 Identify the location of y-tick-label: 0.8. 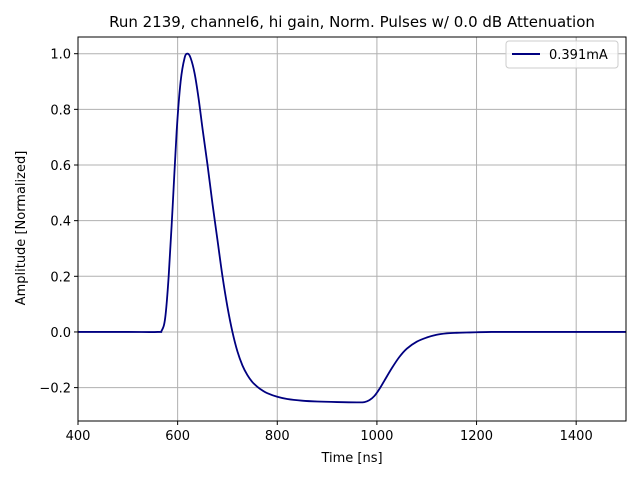
(60, 110).